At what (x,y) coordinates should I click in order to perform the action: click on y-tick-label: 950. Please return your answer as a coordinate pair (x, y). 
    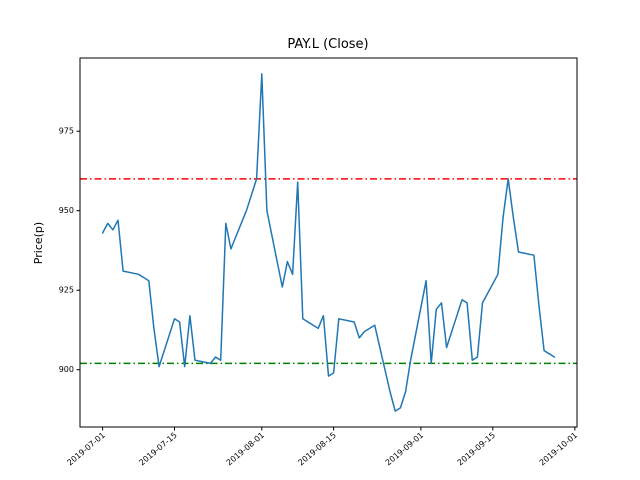
    Looking at the image, I should click on (66, 210).